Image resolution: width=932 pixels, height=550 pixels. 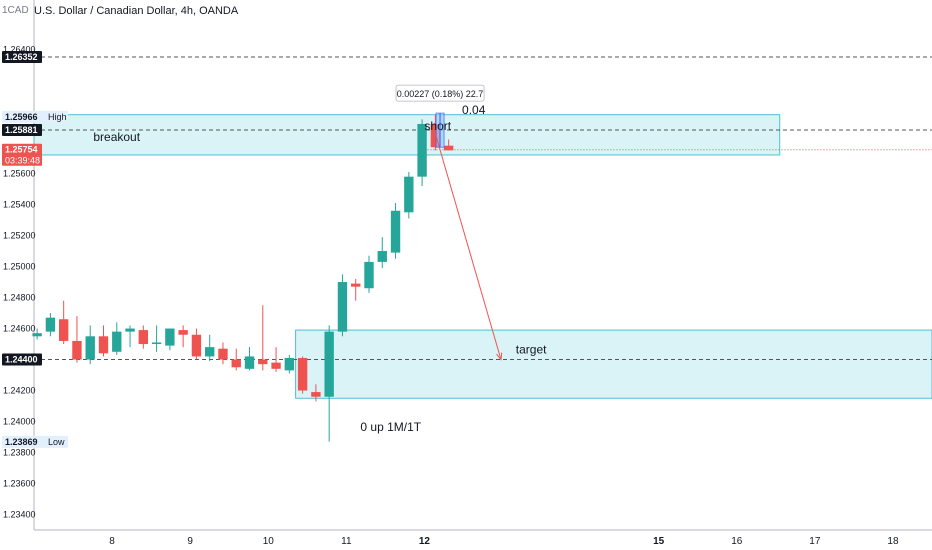 I want to click on x-tick-label: 9, so click(x=190, y=541).